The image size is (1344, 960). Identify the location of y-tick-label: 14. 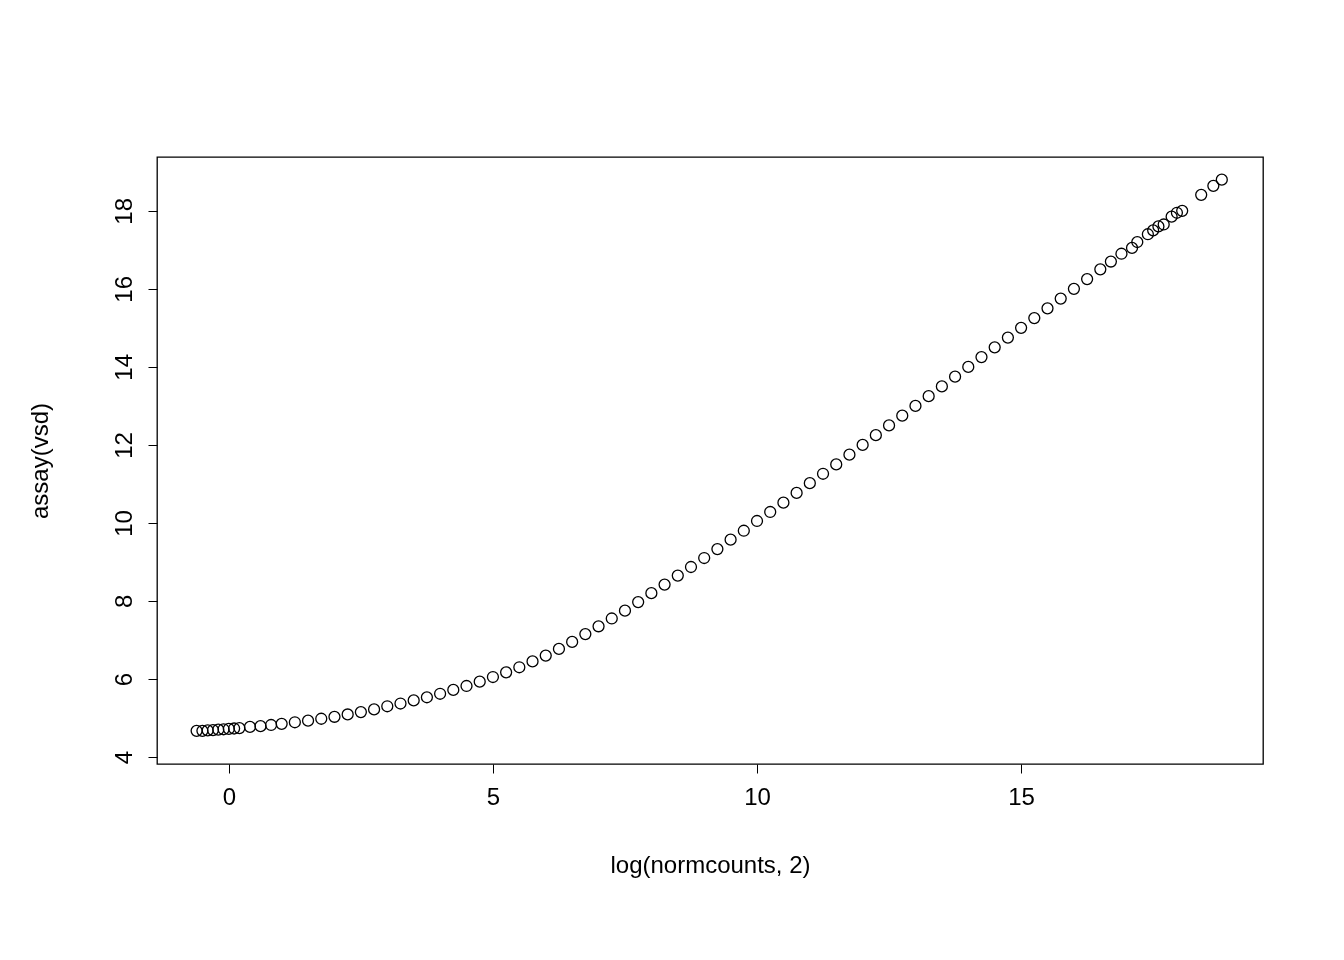
(123, 367).